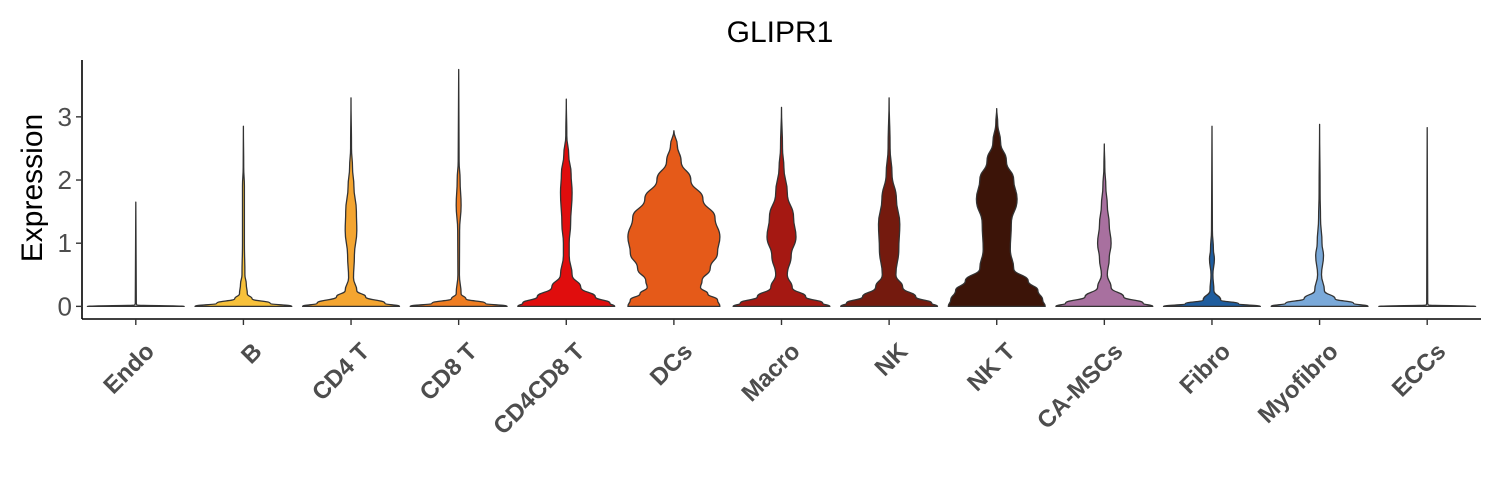 Image resolution: width=1500 pixels, height=500 pixels. I want to click on x-tick-label: Endo, so click(129, 369).